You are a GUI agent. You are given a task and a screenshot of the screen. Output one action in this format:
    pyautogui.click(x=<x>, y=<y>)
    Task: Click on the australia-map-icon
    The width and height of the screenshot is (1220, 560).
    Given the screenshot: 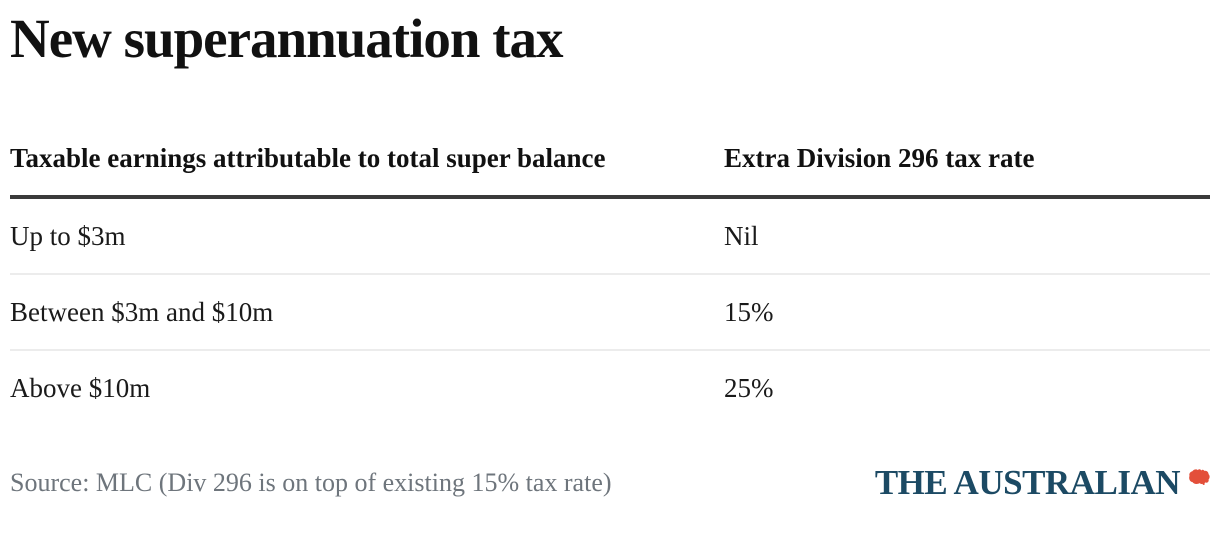 What is the action you would take?
    pyautogui.click(x=1198, y=479)
    